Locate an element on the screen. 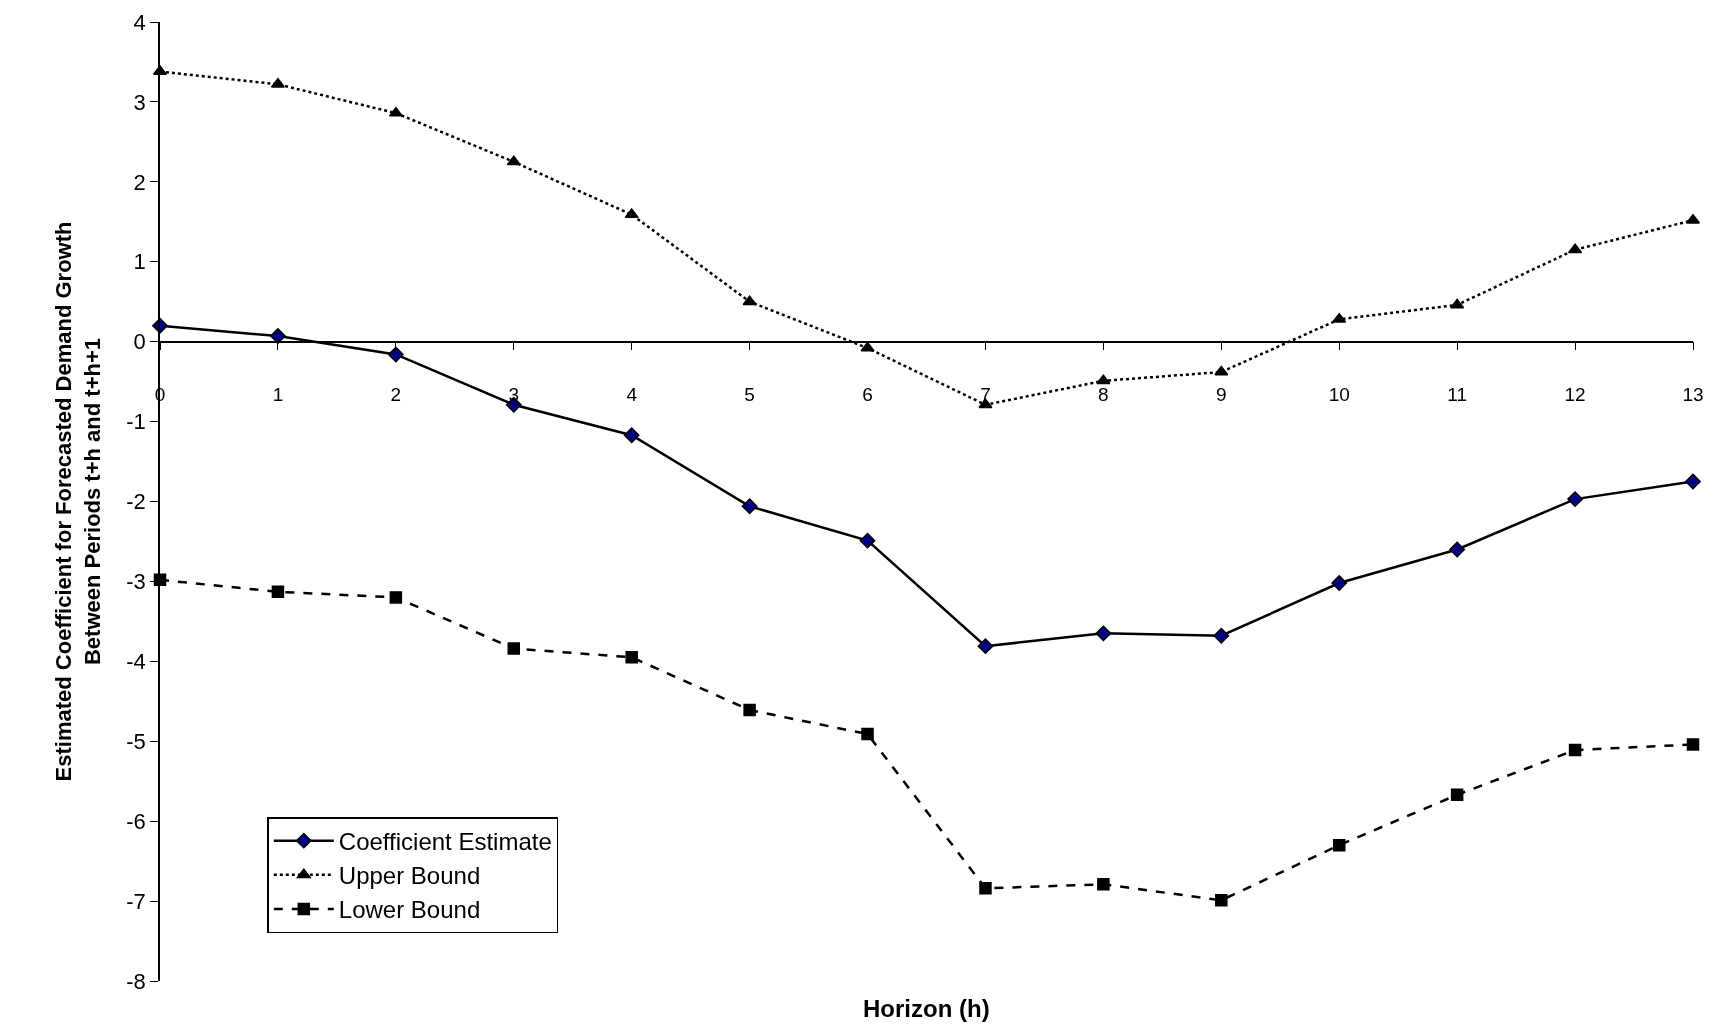  y-tick-label: -3 is located at coordinates (136, 582).